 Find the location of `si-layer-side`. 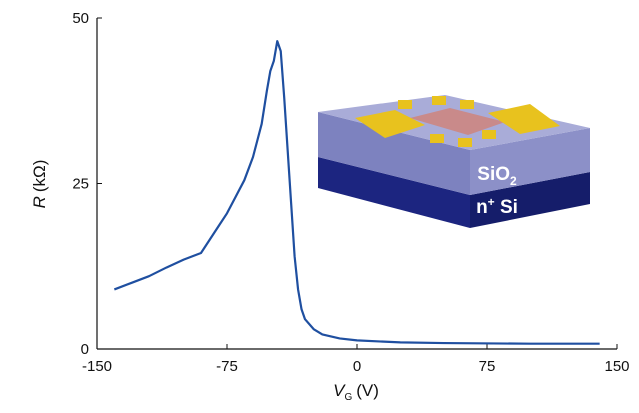

si-layer-side is located at coordinates (530, 200).